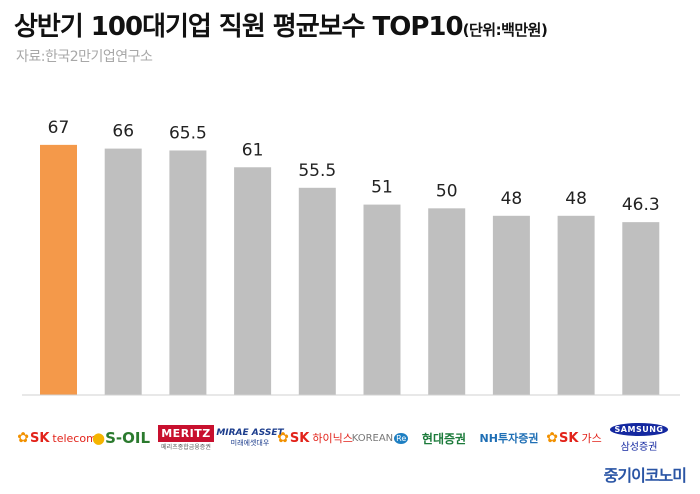 The image size is (700, 494). I want to click on data-label-10: 46.3, so click(641, 205).